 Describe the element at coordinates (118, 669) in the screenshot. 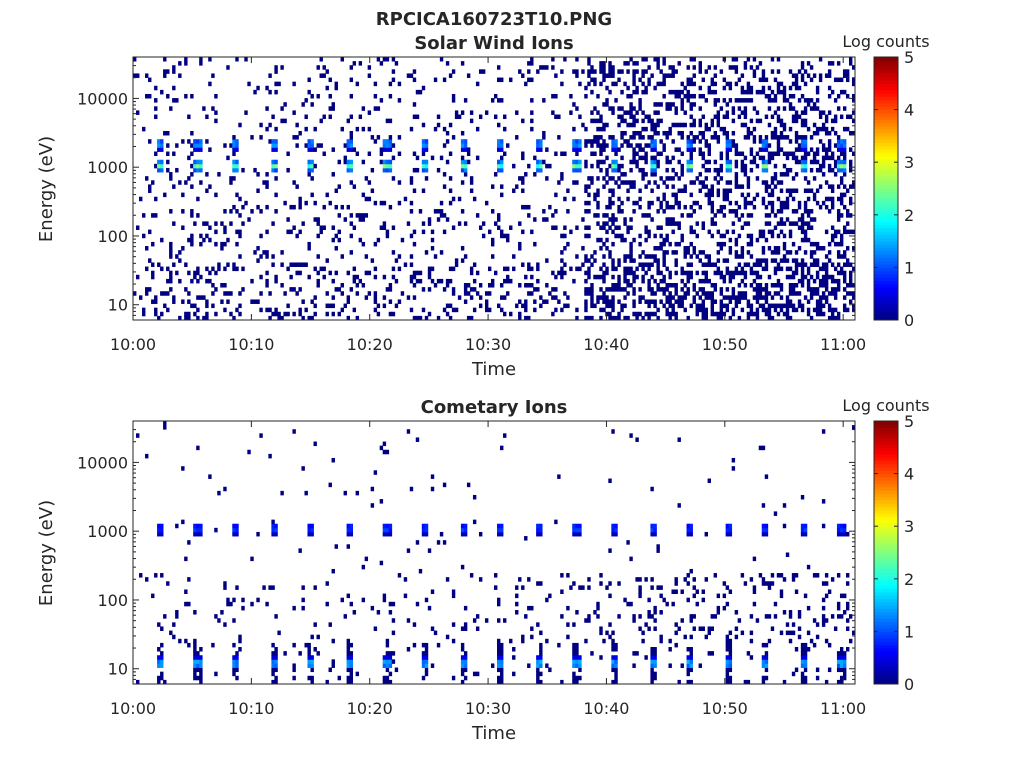

I see `y-tick-label: 10` at that location.